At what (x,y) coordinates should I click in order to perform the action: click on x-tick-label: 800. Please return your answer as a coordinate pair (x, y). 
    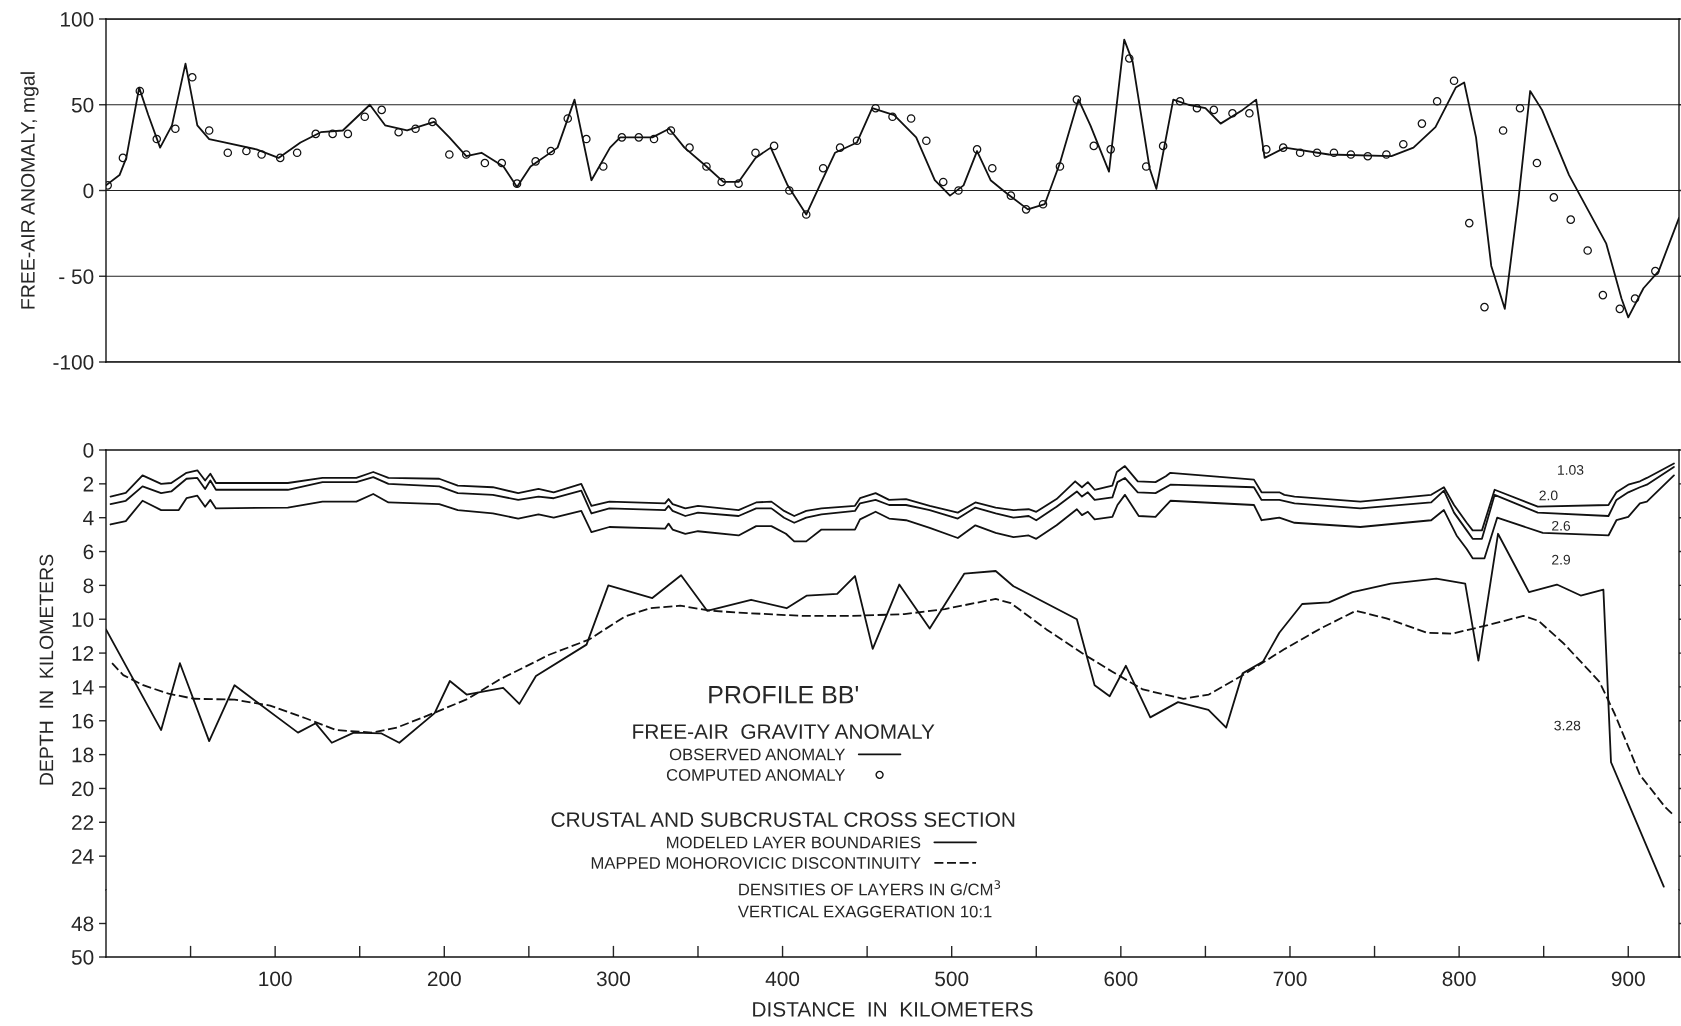
    Looking at the image, I should click on (1459, 979).